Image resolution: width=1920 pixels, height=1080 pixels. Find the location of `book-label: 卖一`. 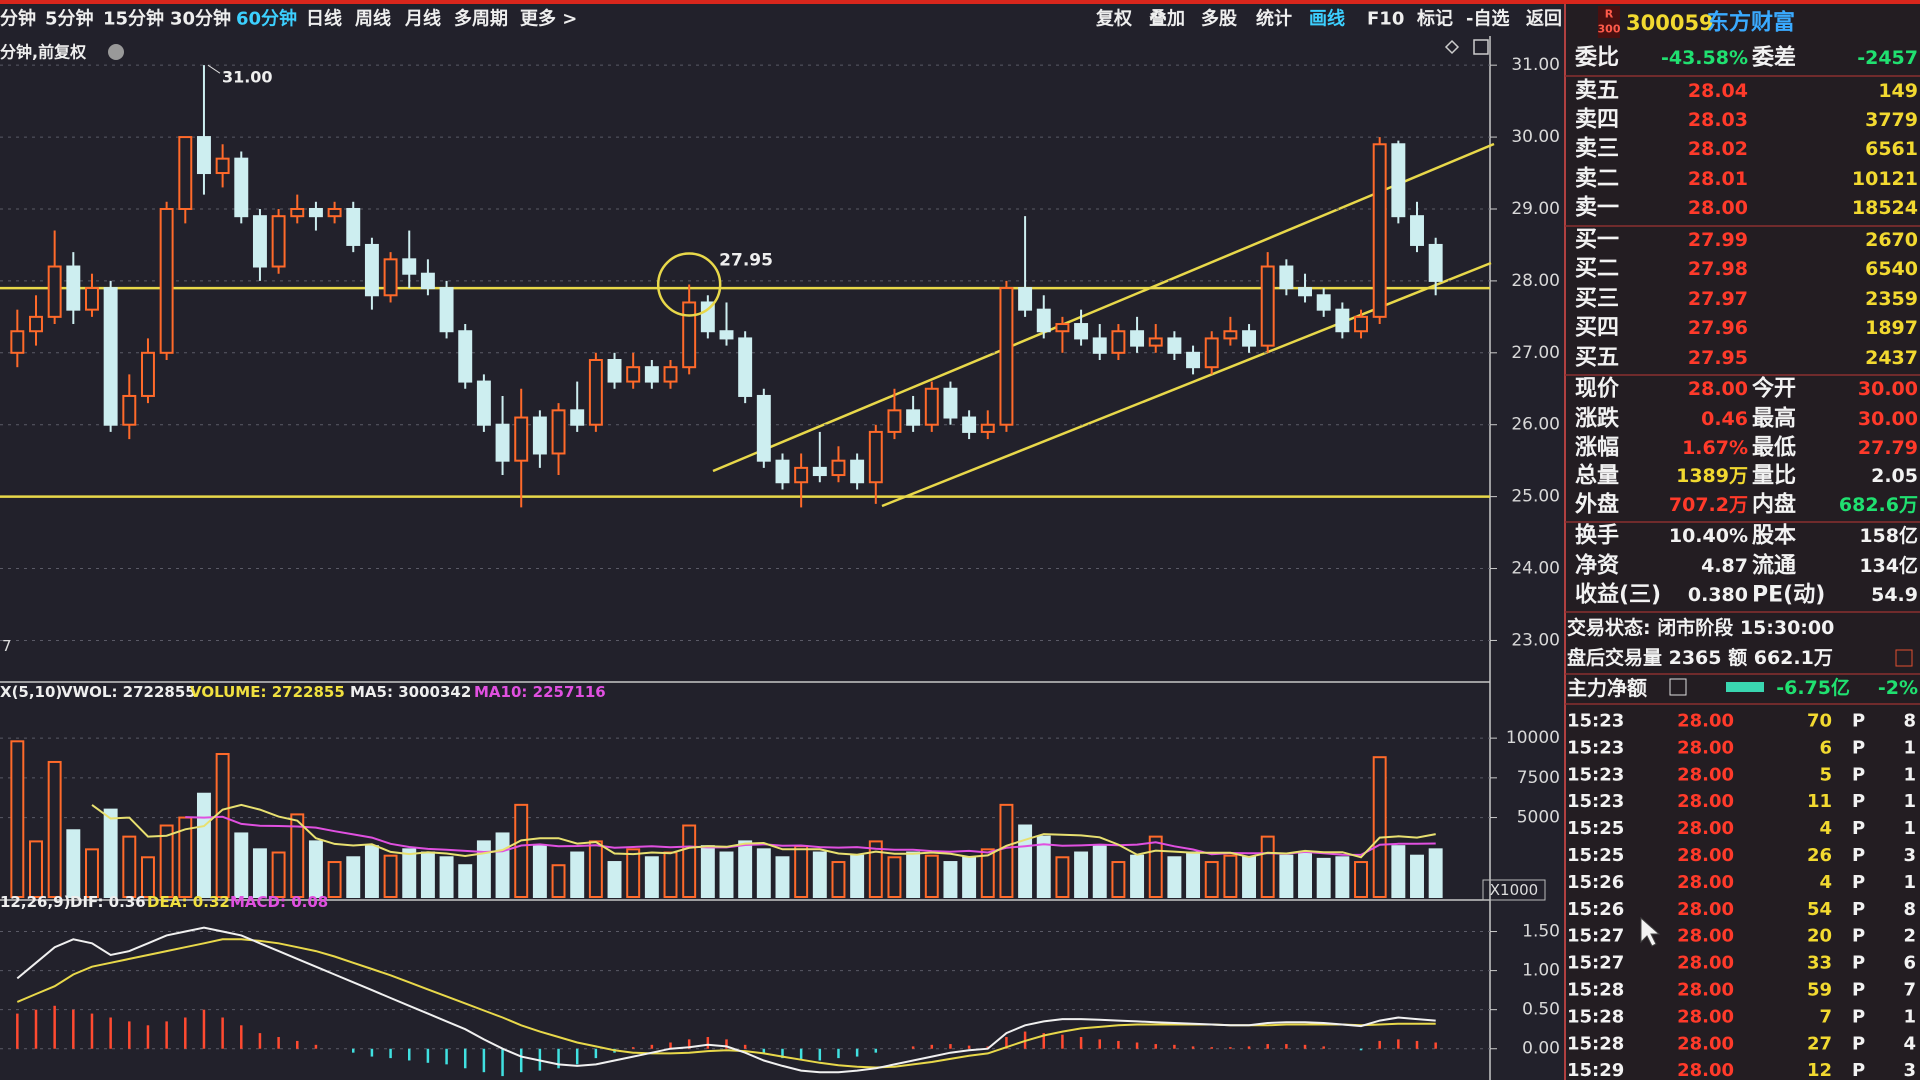

book-label: 卖一 is located at coordinates (1597, 208).